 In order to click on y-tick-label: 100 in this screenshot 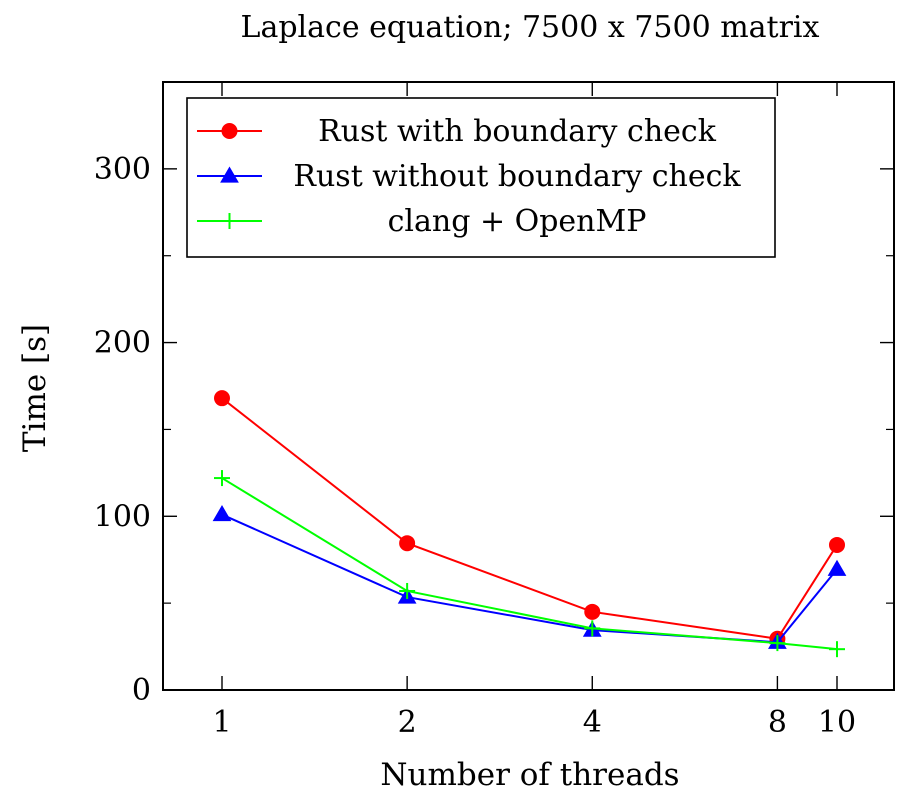, I will do `click(122, 516)`.